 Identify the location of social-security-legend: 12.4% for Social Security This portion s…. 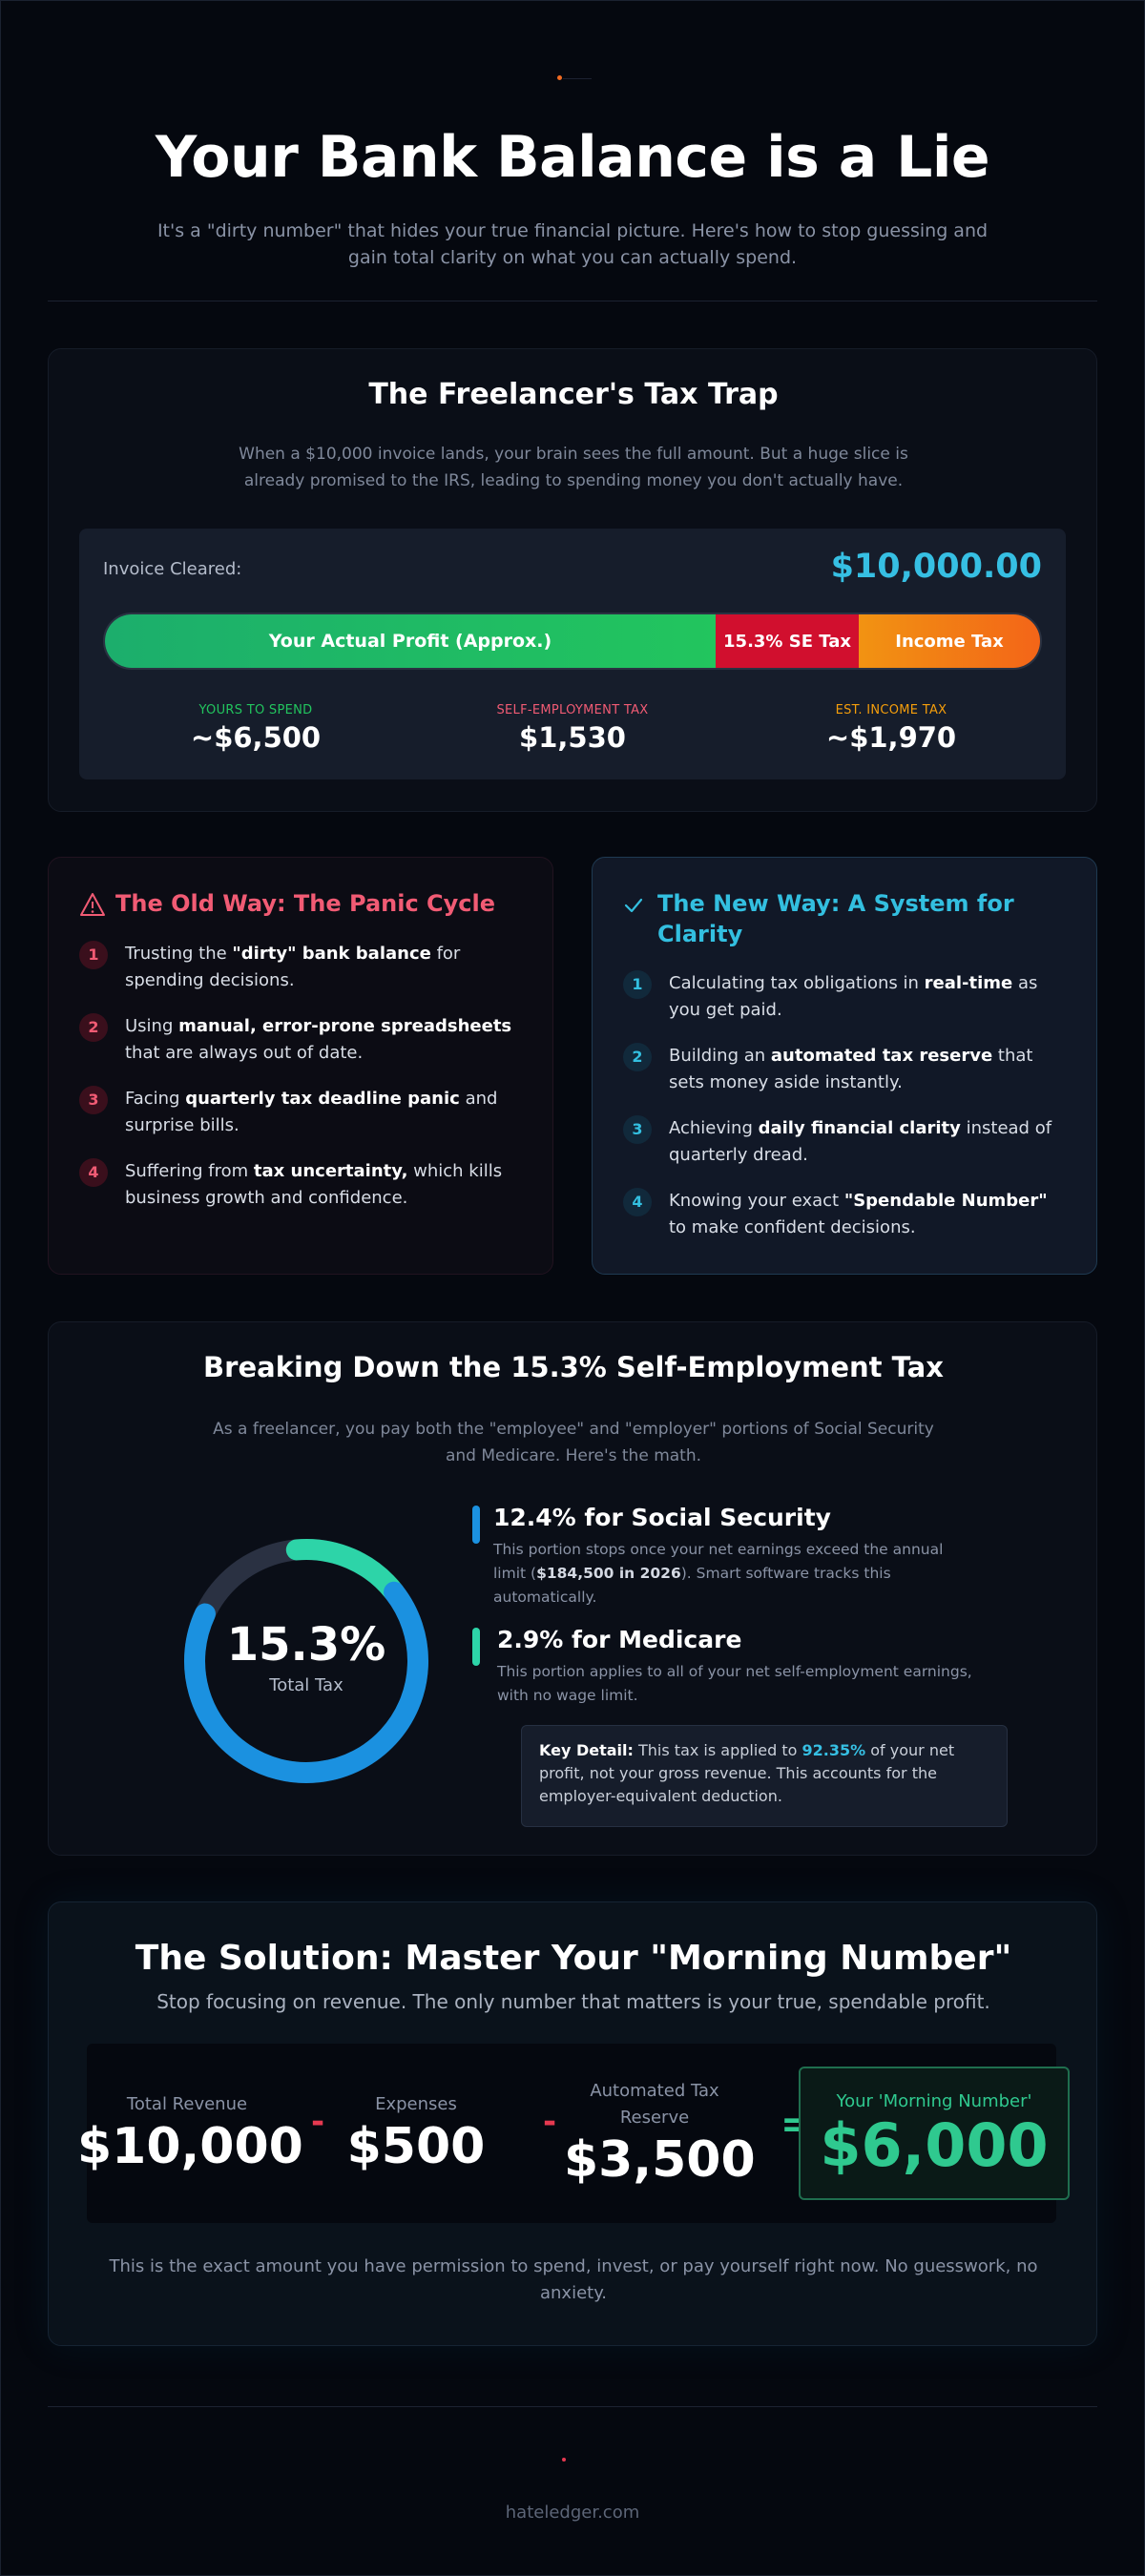
(739, 1556).